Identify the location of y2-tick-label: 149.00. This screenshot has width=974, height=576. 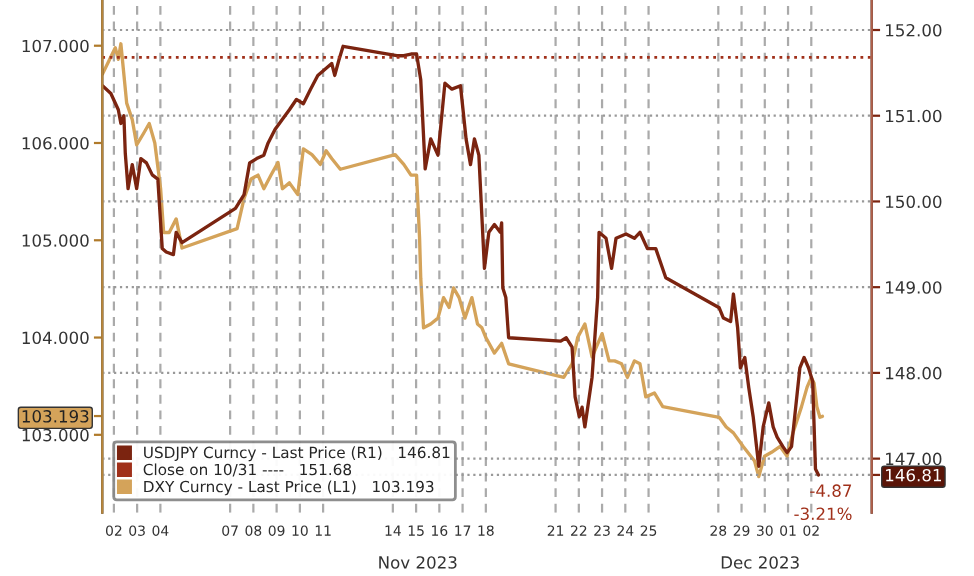
(914, 287).